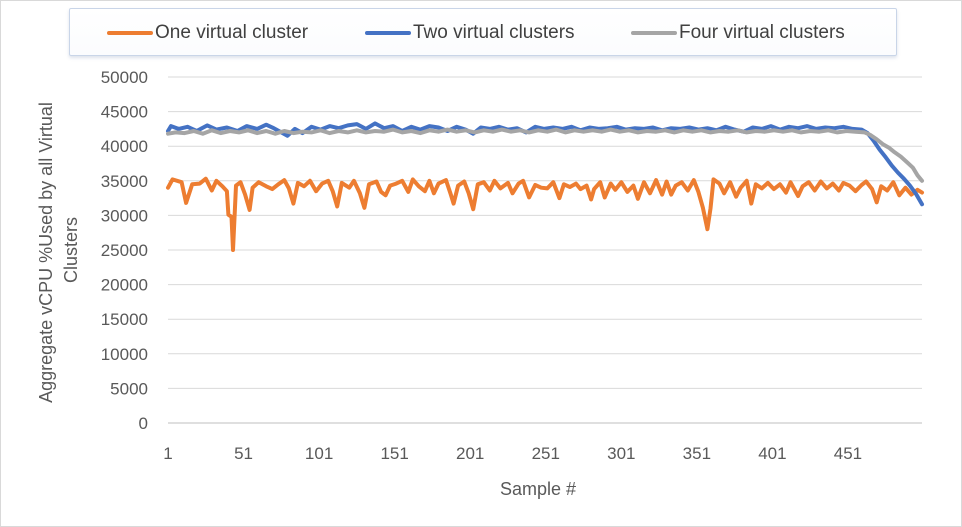 The height and width of the screenshot is (527, 962). I want to click on x-tick-label: 301, so click(621, 453).